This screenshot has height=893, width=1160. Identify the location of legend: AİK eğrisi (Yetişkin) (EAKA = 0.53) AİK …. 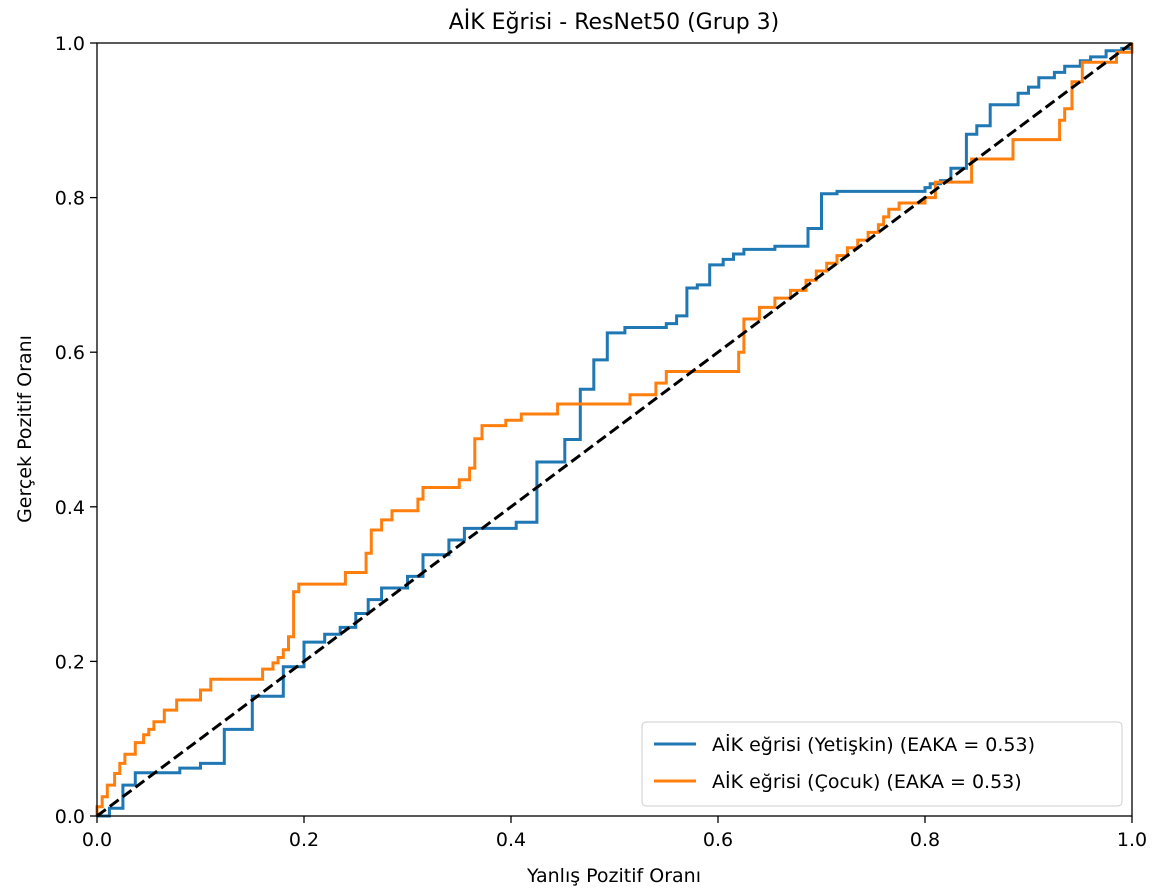
(882, 764).